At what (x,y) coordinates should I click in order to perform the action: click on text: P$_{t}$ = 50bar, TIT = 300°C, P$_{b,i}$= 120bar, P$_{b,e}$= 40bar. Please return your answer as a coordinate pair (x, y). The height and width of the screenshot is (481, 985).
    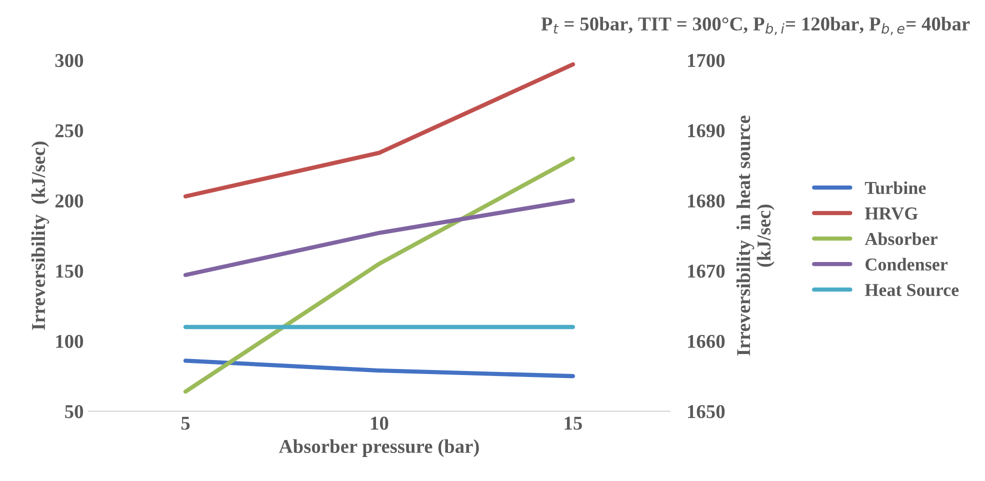
    Looking at the image, I should click on (755, 26).